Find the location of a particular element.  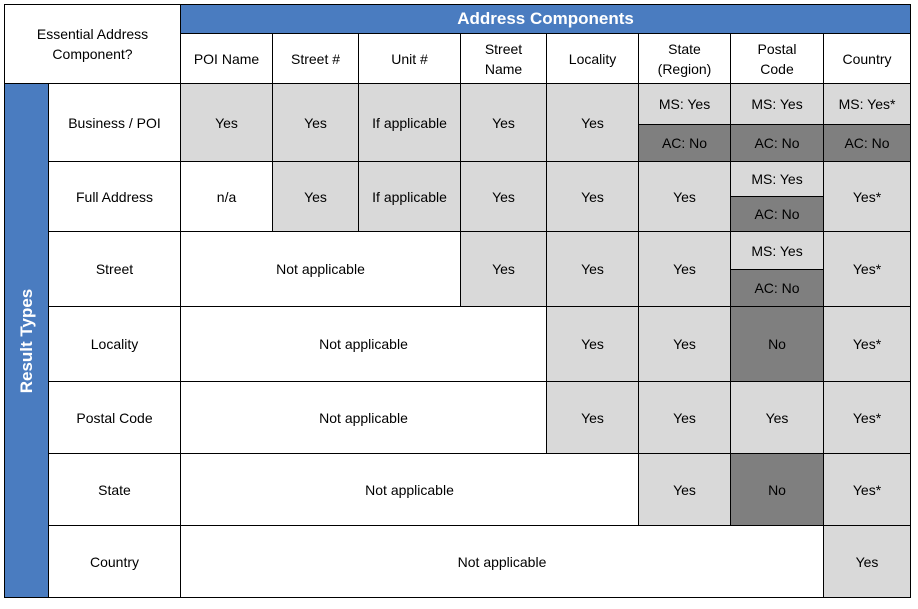

result-types-label: Result Types is located at coordinates (26, 340).